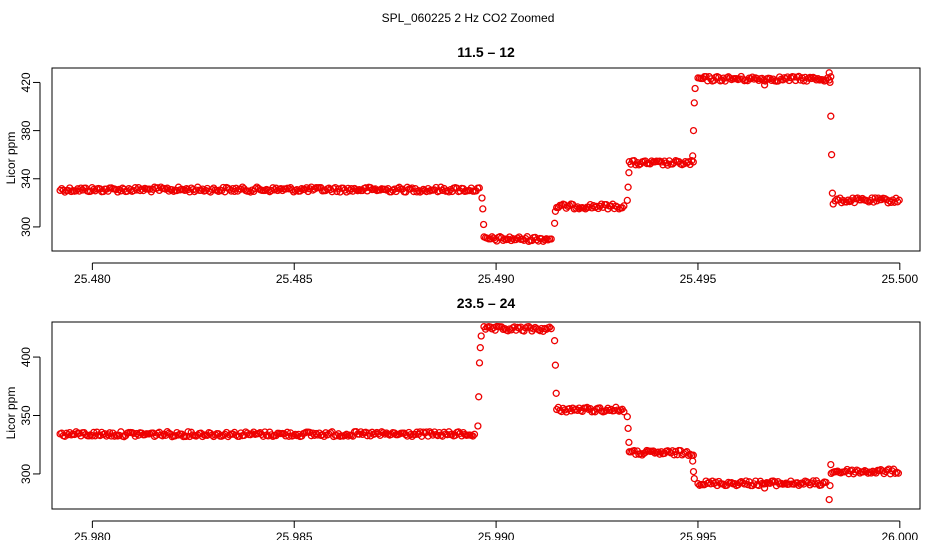  I want to click on x-tick-label: 25.495, so click(698, 279).